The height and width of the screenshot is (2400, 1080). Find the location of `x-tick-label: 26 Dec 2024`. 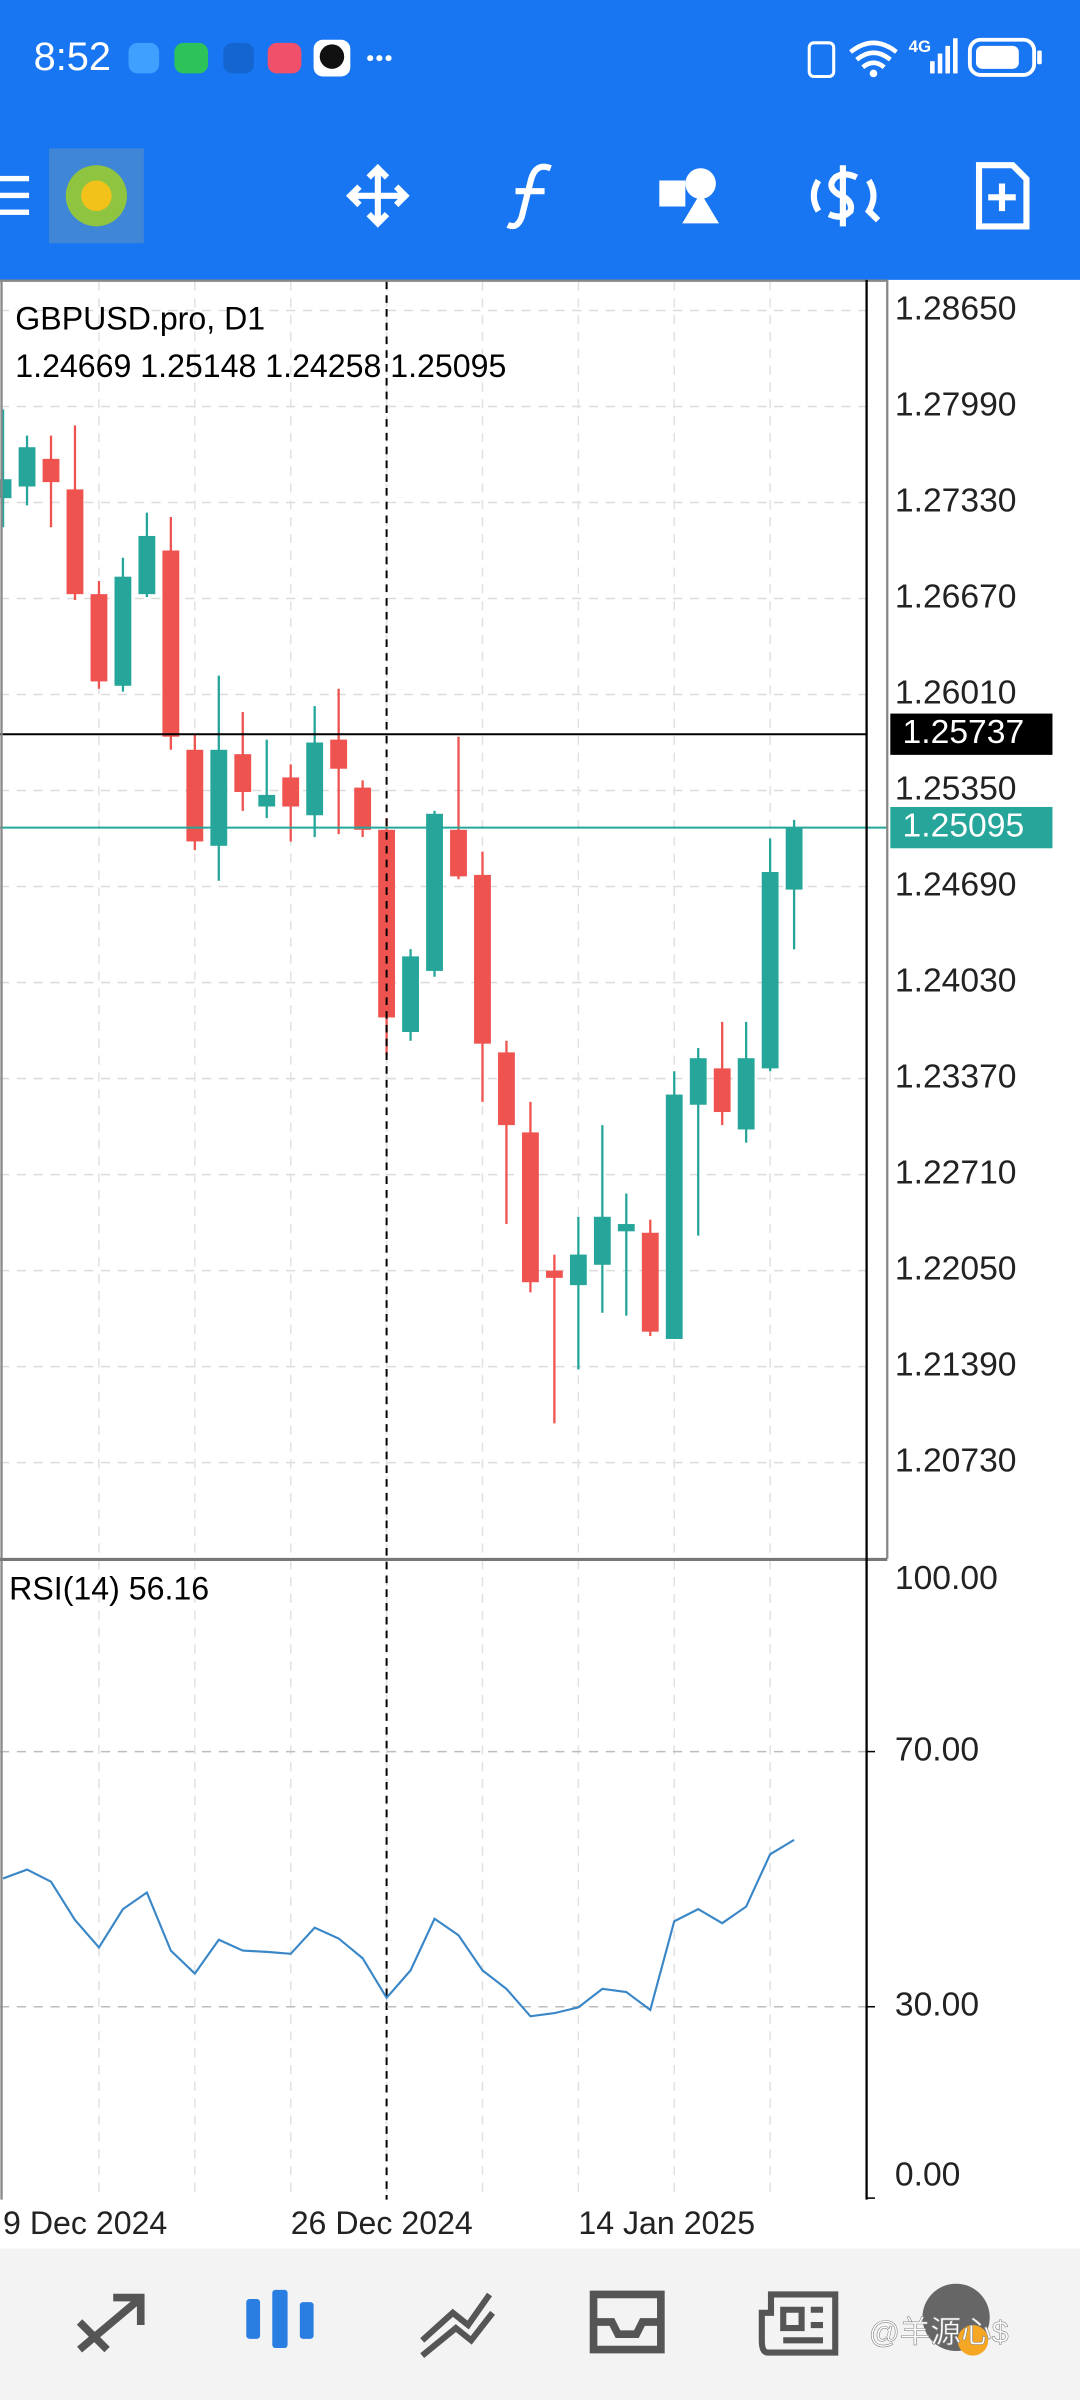

x-tick-label: 26 Dec 2024 is located at coordinates (382, 2223).